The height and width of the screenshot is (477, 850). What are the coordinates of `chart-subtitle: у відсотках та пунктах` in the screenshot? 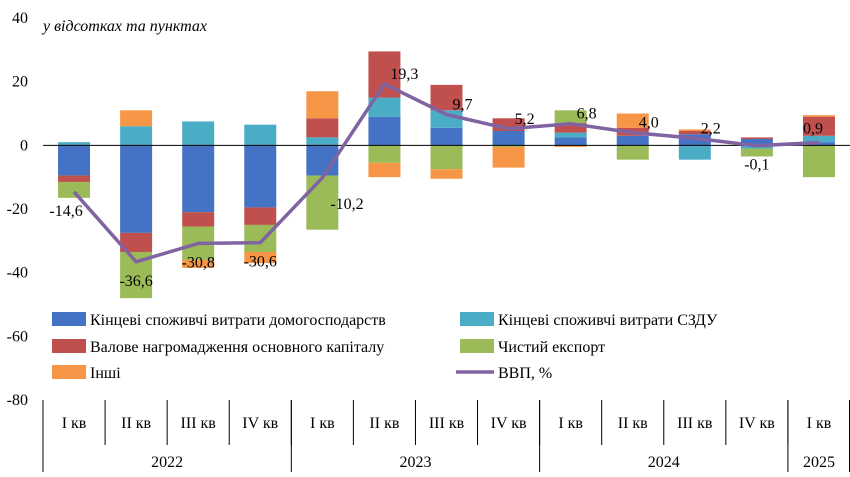 It's located at (124, 26).